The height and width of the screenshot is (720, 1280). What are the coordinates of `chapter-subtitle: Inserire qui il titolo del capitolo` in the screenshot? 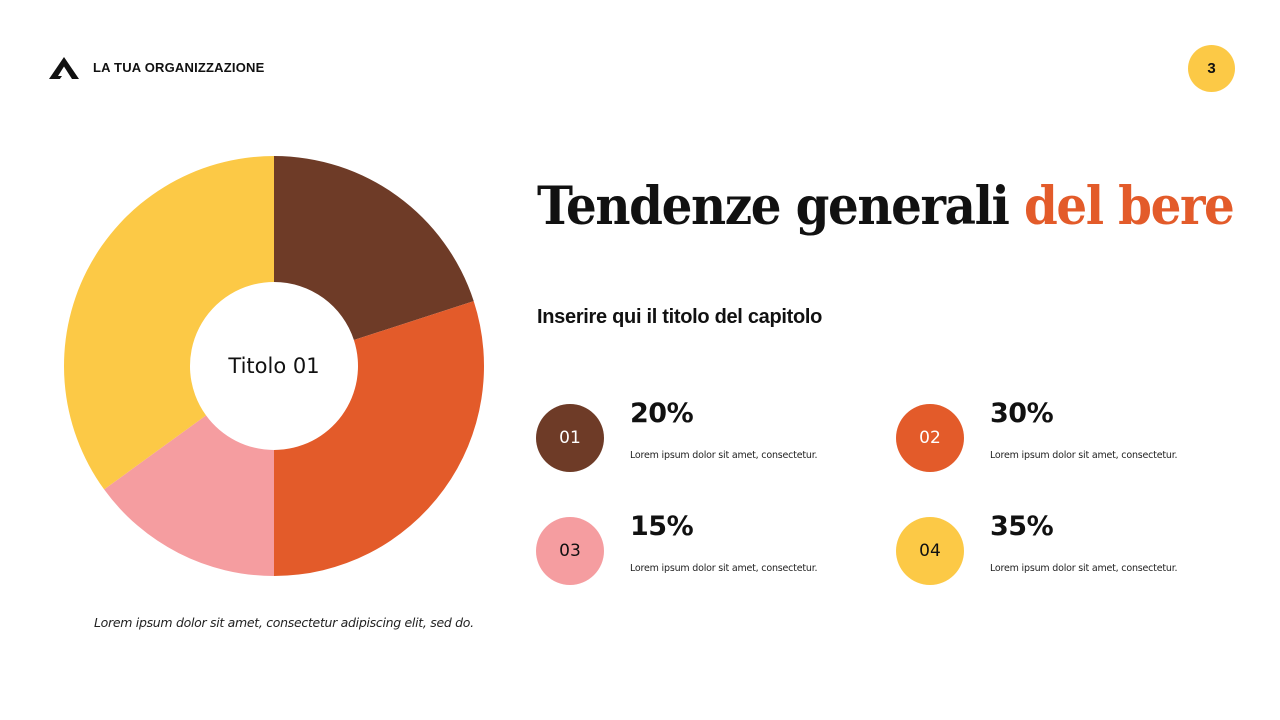 It's located at (680, 317).